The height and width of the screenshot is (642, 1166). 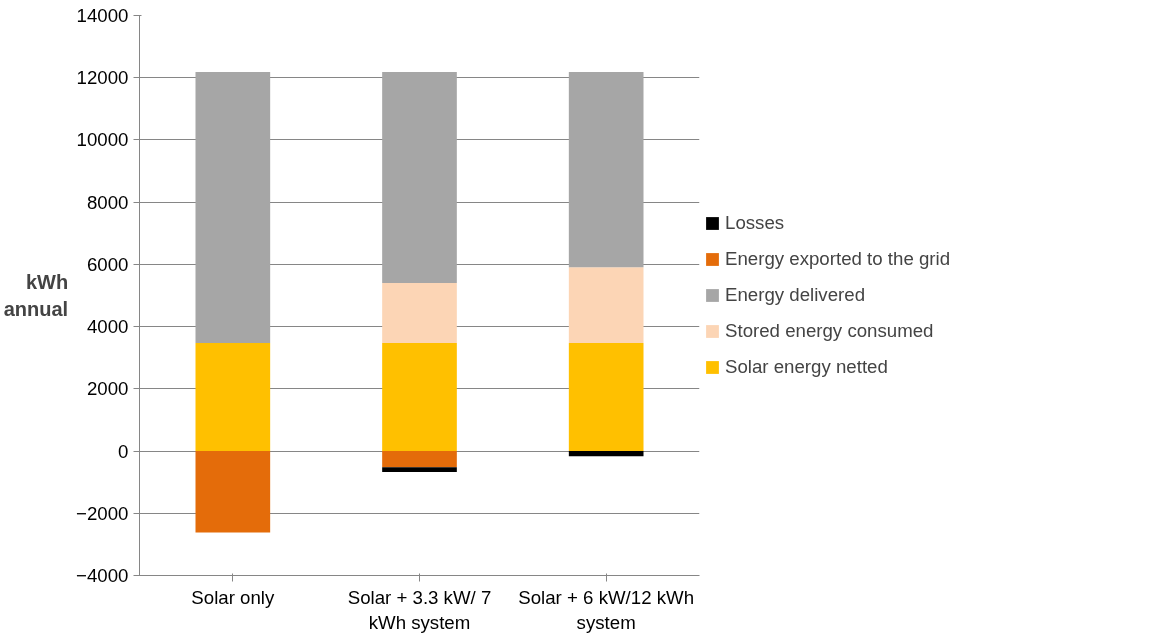 I want to click on legend-label: Stored energy consumed, so click(x=829, y=331).